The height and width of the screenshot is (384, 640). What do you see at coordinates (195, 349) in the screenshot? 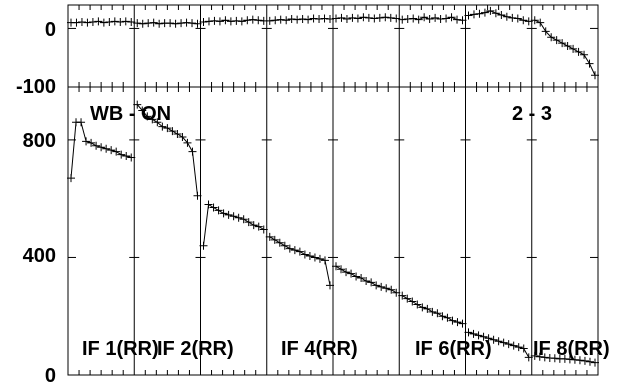
I see `if-label-2: IF 2(RR)` at bounding box center [195, 349].